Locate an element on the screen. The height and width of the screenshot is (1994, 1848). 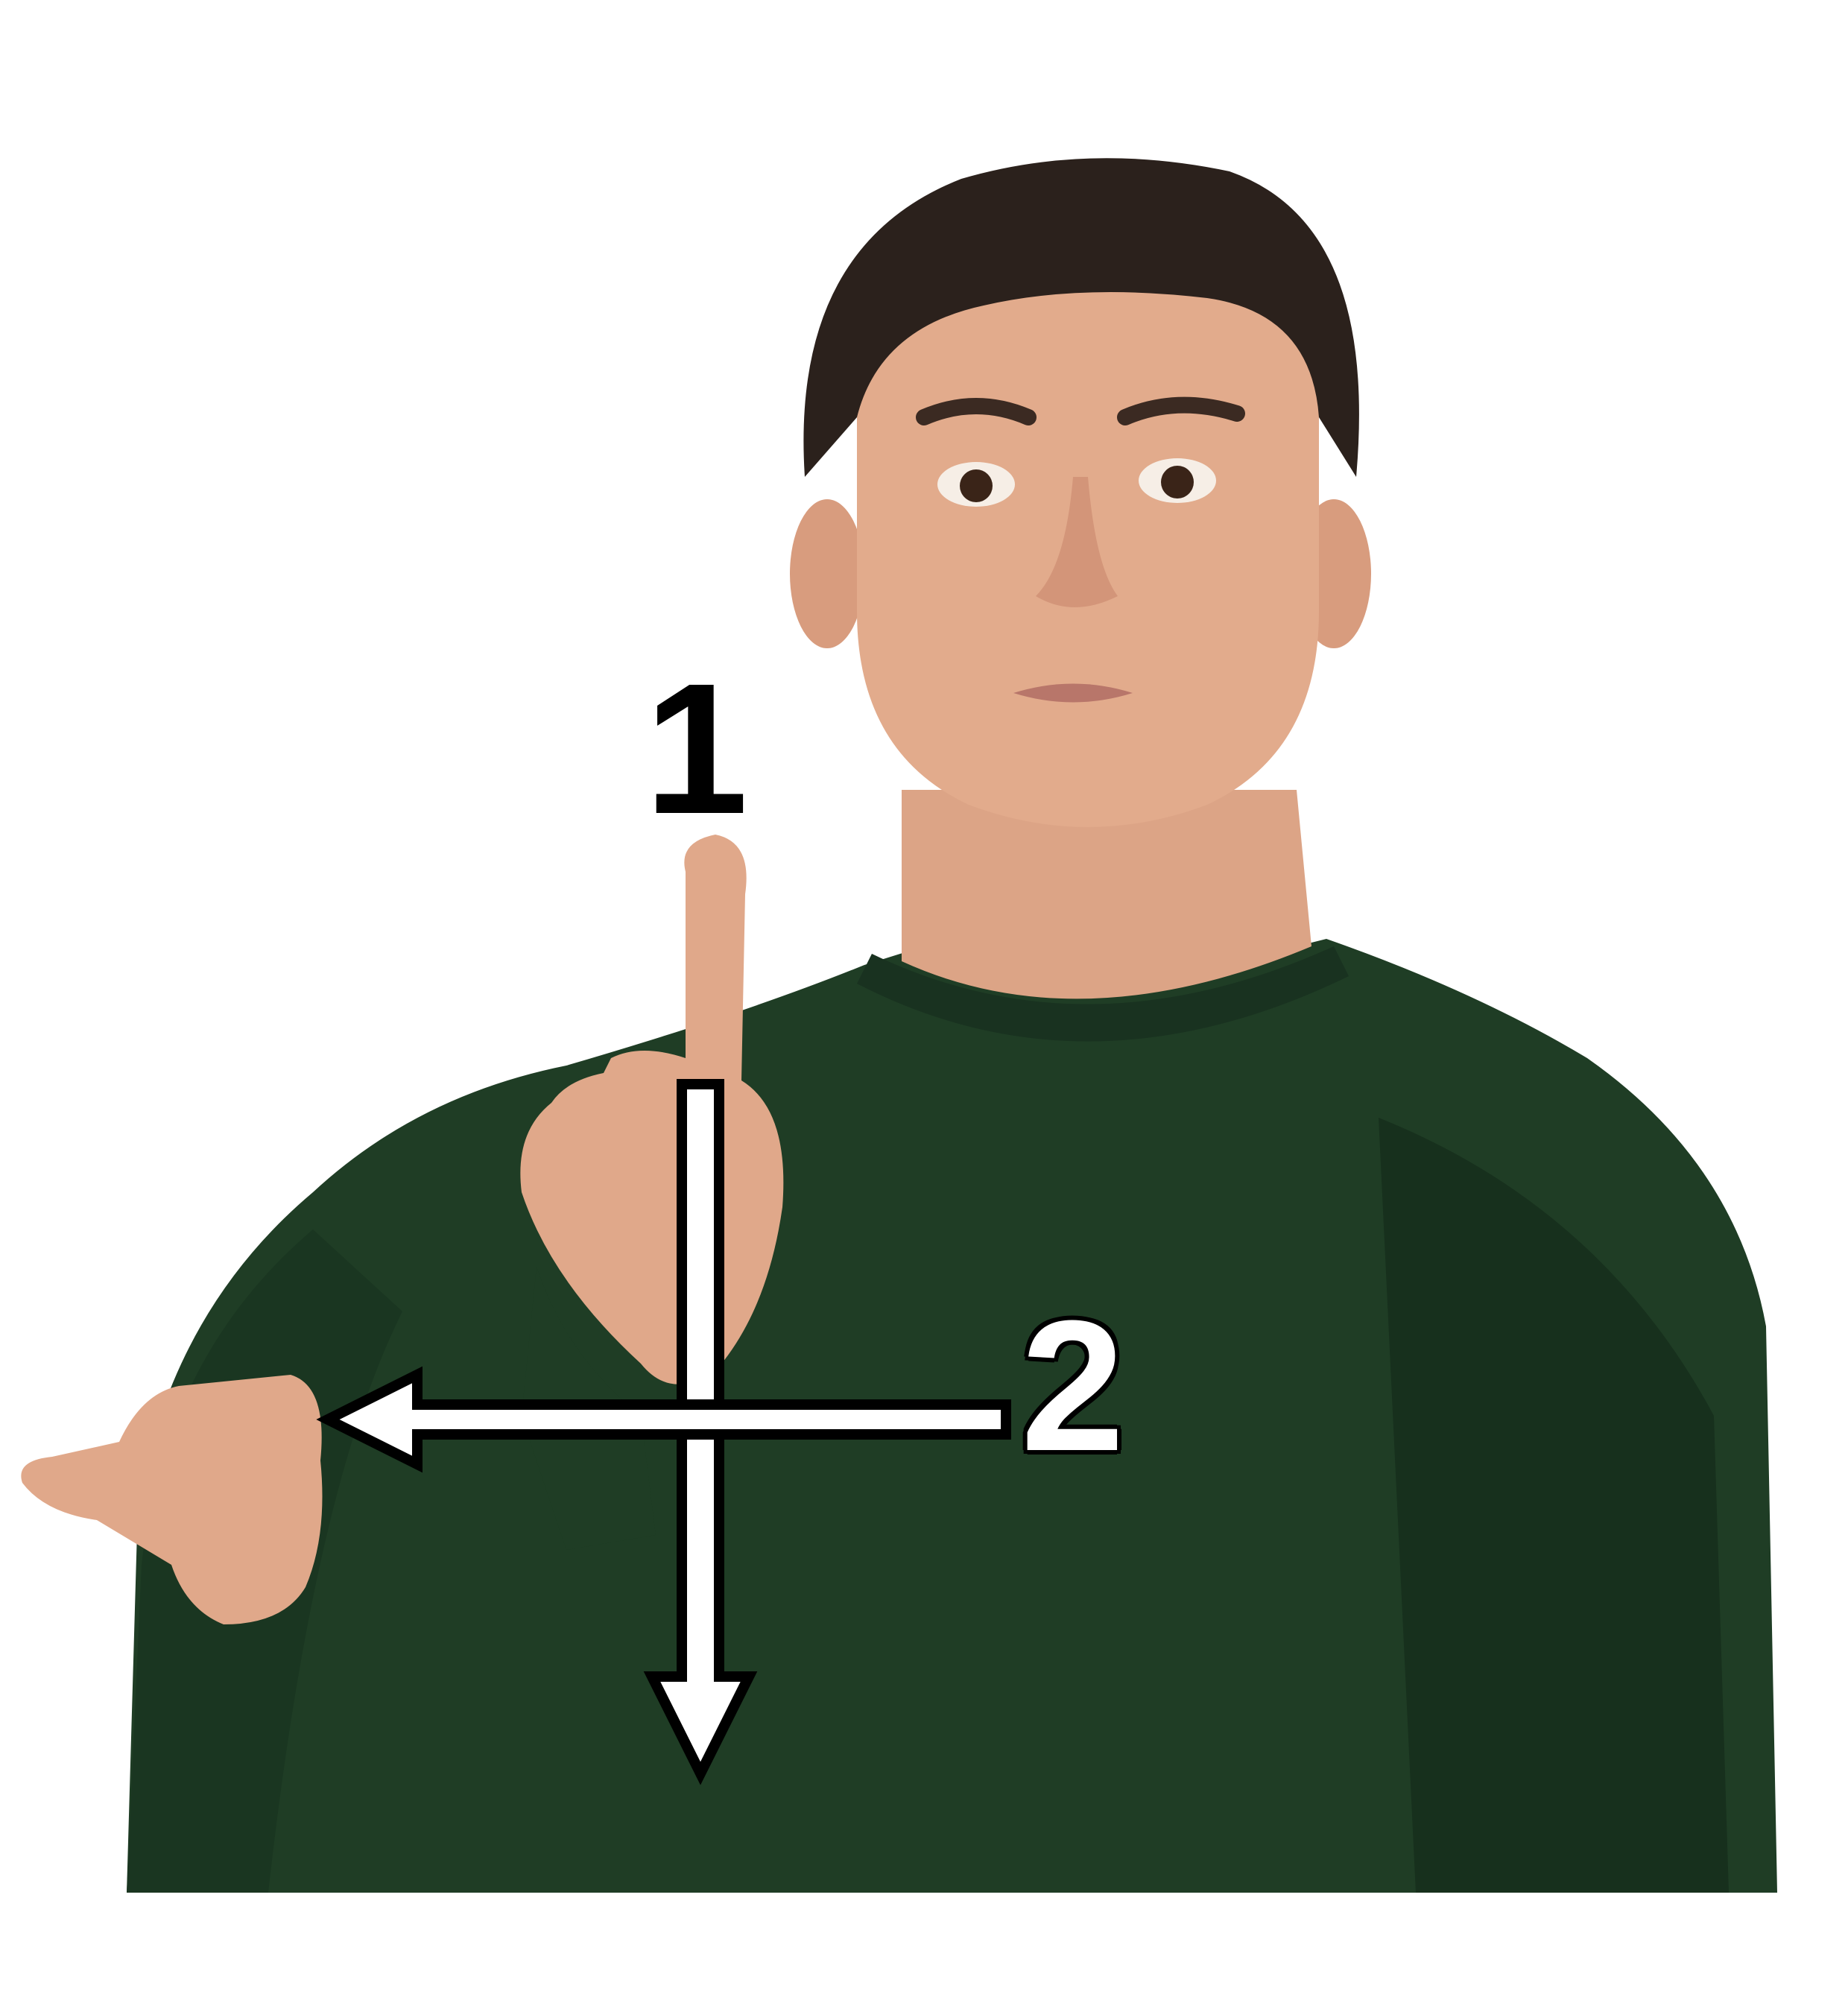
mouth is located at coordinates (1073, 693).